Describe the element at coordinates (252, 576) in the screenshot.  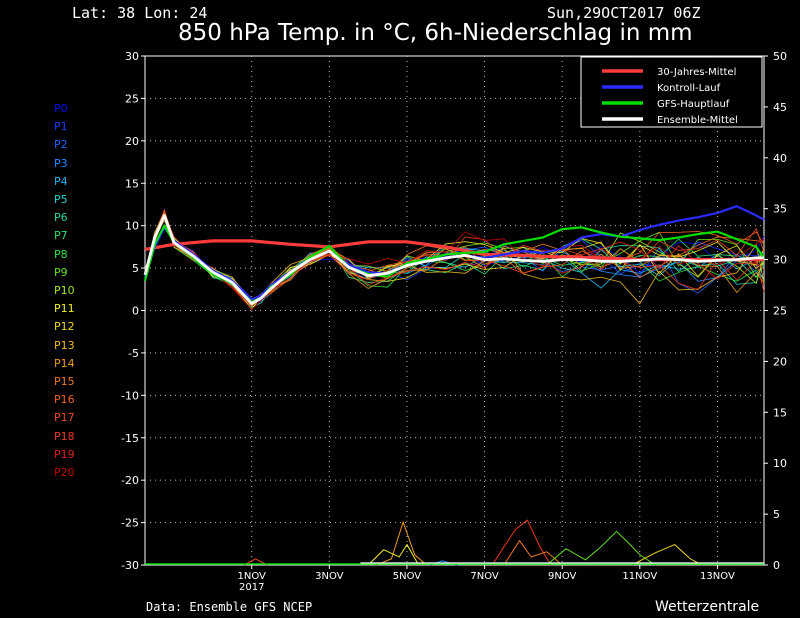
I see `x-tick-label: 1NOV` at that location.